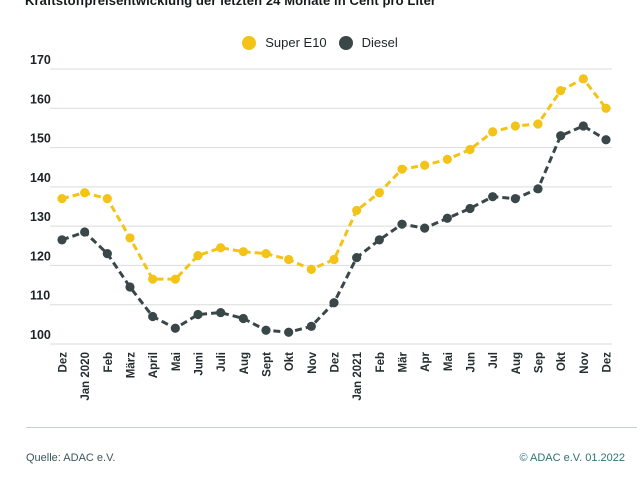 Image resolution: width=640 pixels, height=480 pixels. What do you see at coordinates (472, 362) in the screenshot?
I see `x-axis-tick-label: Jun` at bounding box center [472, 362].